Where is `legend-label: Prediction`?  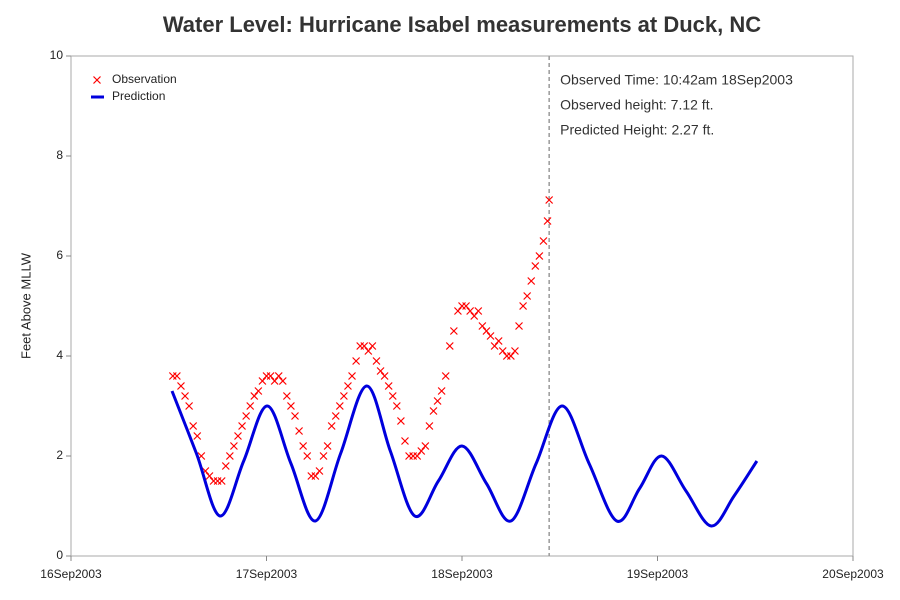
legend-label: Prediction is located at coordinates (138, 96).